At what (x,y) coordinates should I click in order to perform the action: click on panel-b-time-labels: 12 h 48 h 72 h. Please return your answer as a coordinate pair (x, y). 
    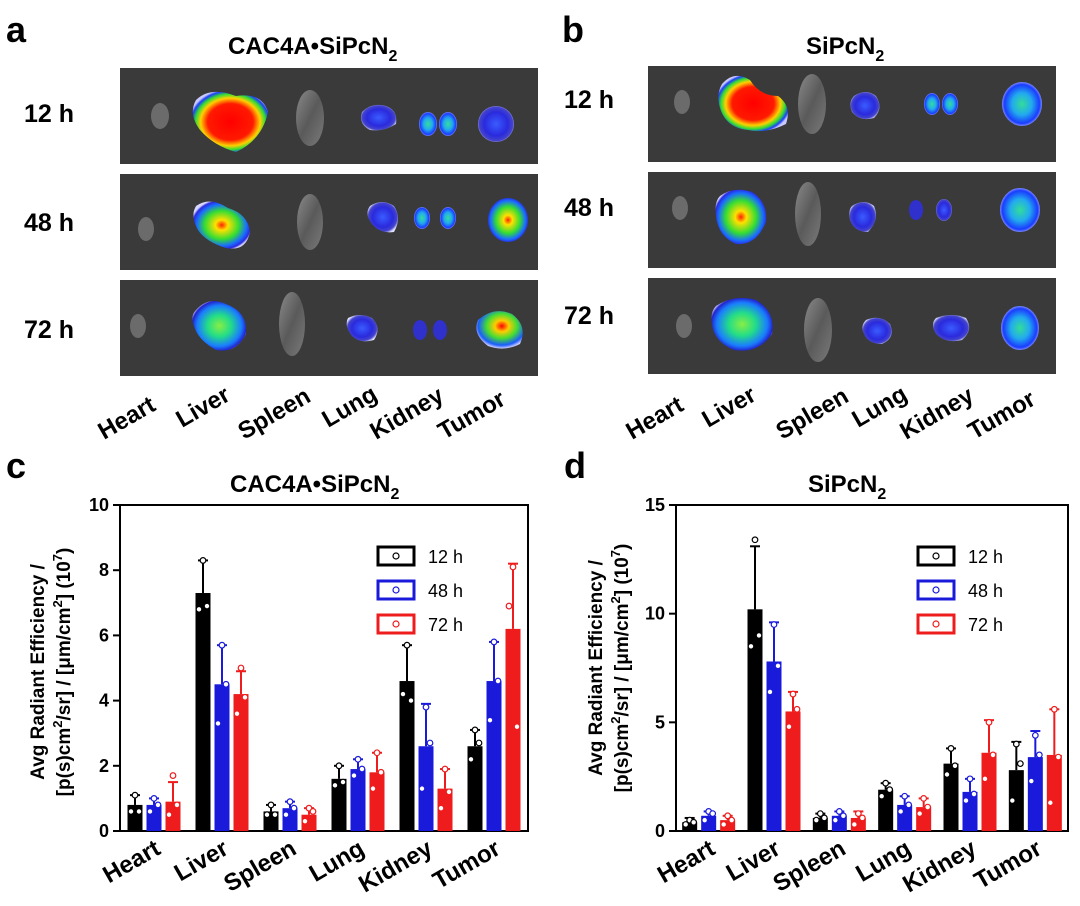
    Looking at the image, I should click on (589, 208).